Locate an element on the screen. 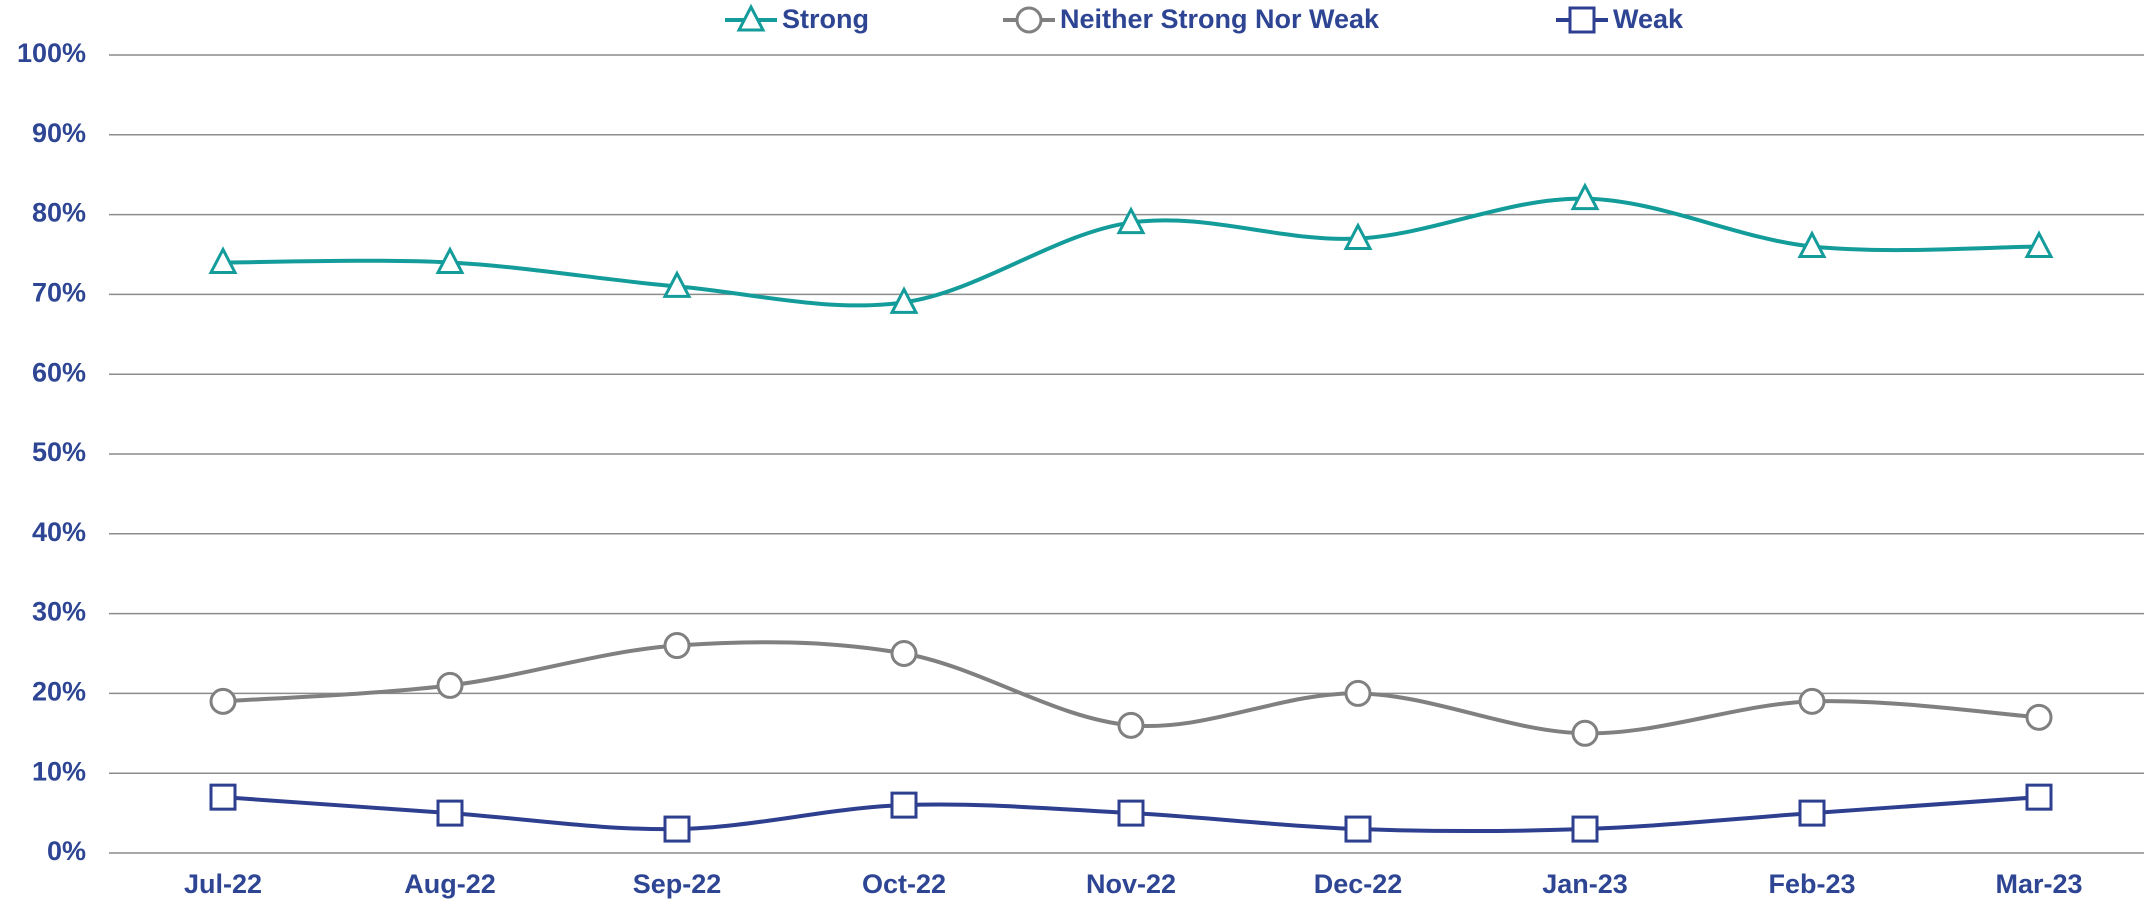 This screenshot has height=902, width=2144. y-tick-label: 10% is located at coordinates (59, 771).